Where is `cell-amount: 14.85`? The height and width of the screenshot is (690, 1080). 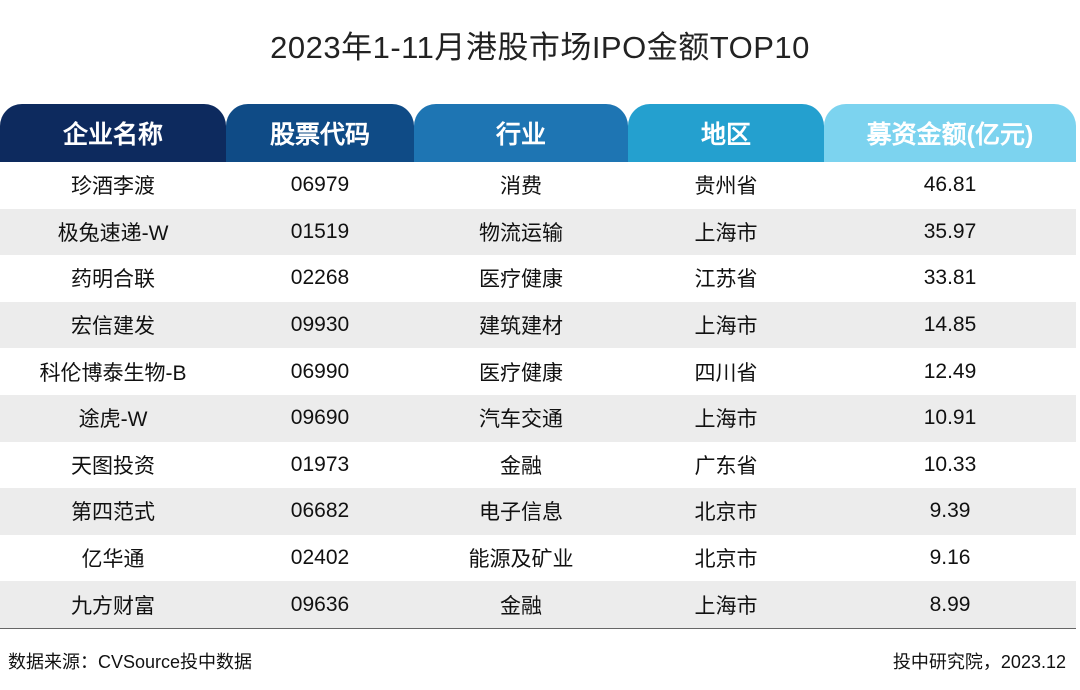
cell-amount: 14.85 is located at coordinates (950, 325).